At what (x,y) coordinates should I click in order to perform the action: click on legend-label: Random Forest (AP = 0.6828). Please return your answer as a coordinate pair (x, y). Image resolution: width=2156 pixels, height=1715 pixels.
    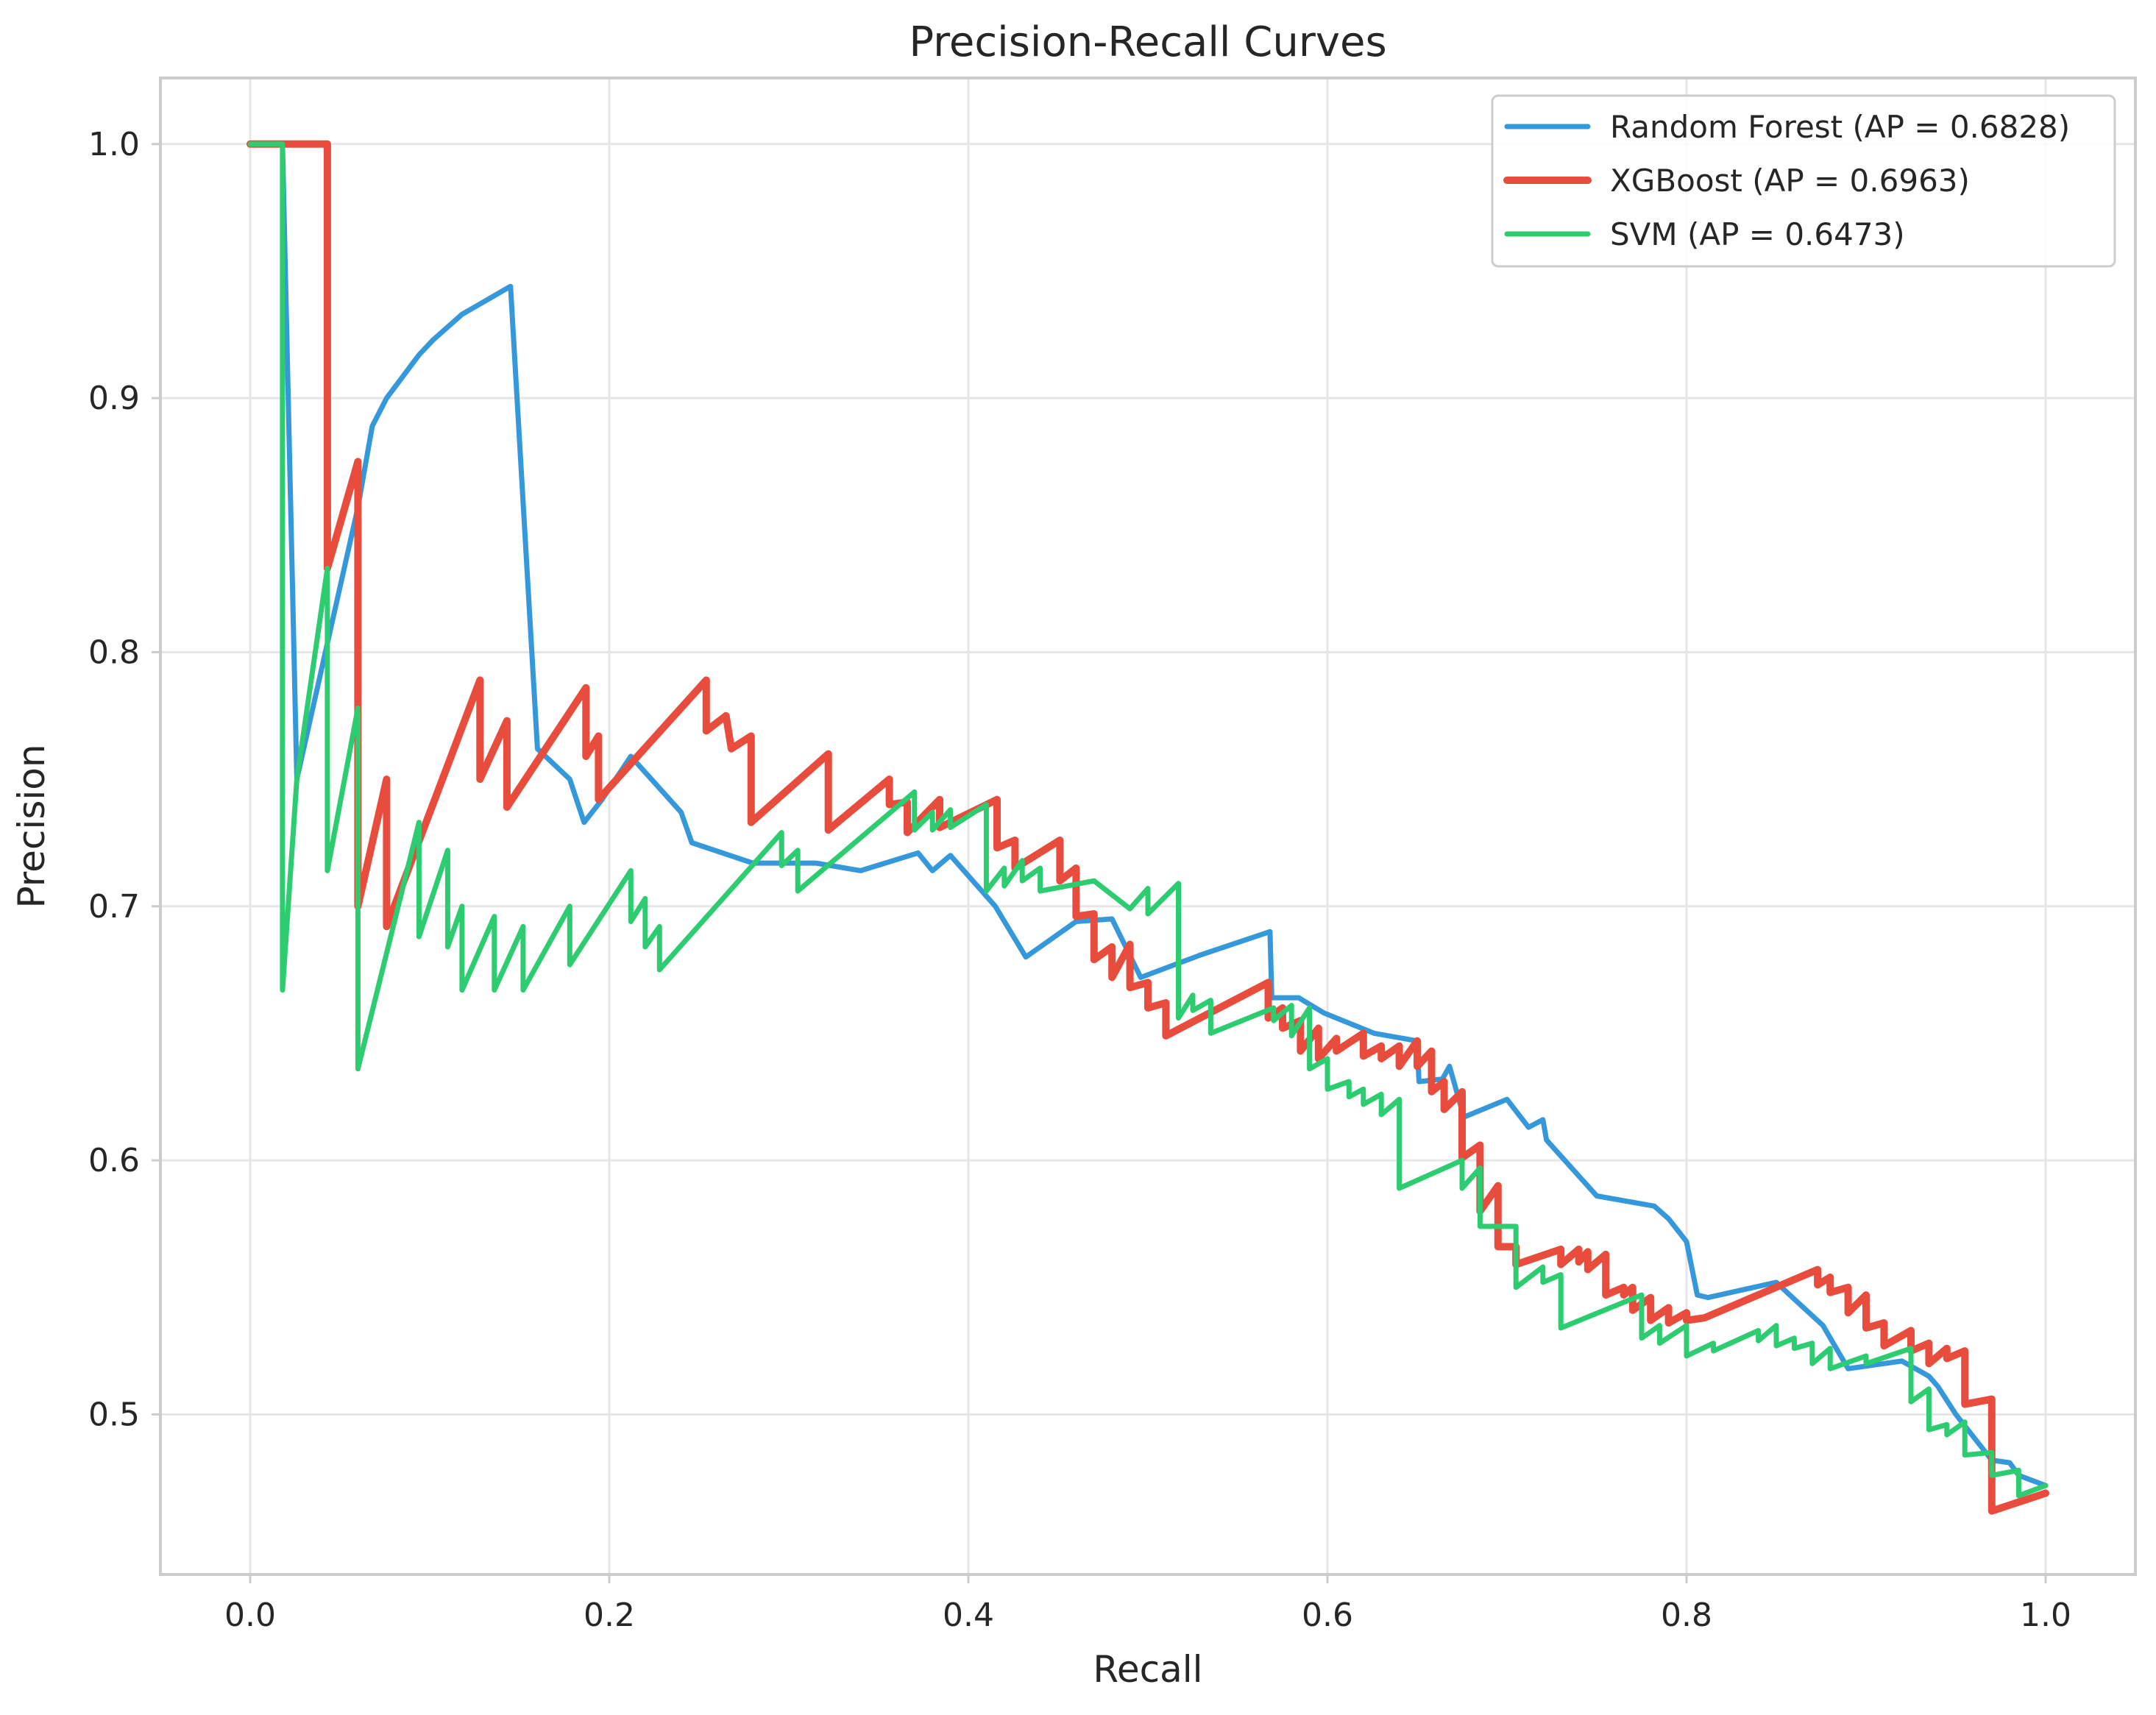
    Looking at the image, I should click on (1840, 127).